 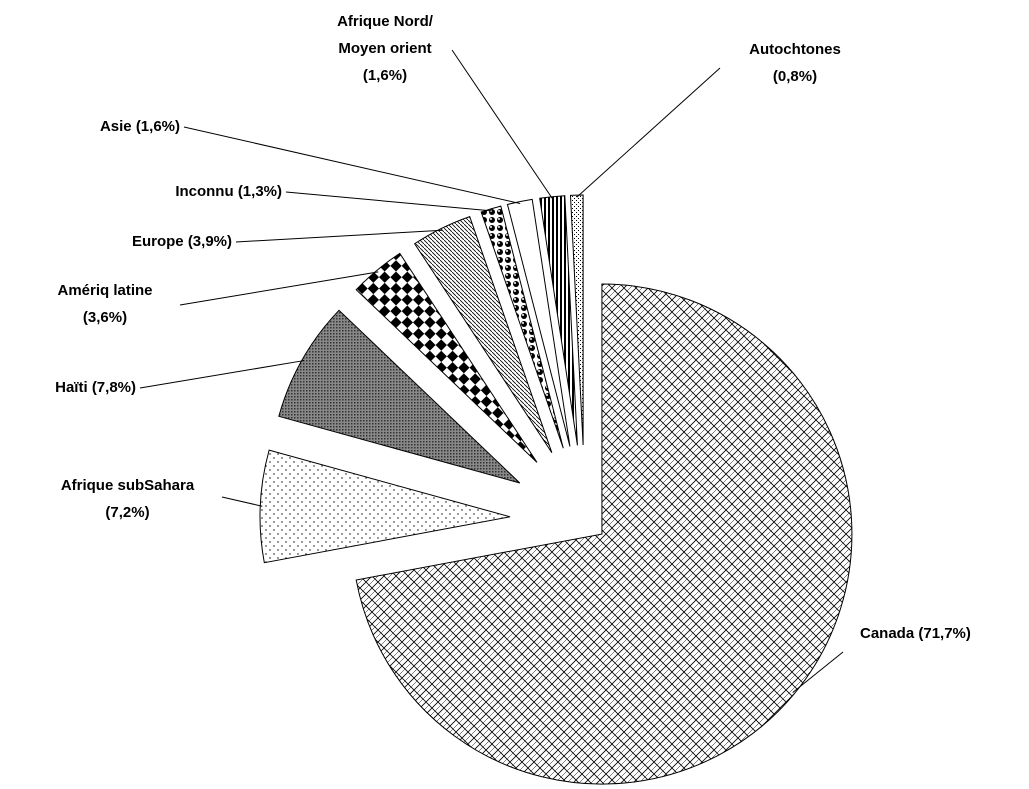 I want to click on category-label: Afrique Nord/ Moyen orient, so click(x=385, y=35).